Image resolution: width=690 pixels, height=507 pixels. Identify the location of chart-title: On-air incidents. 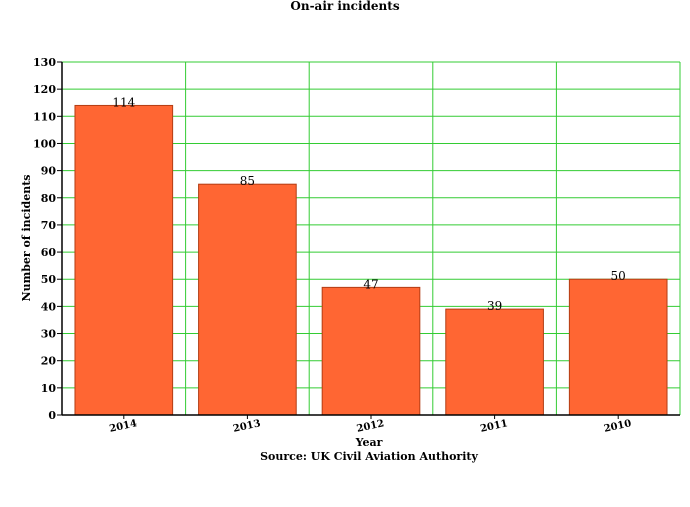
(344, 6).